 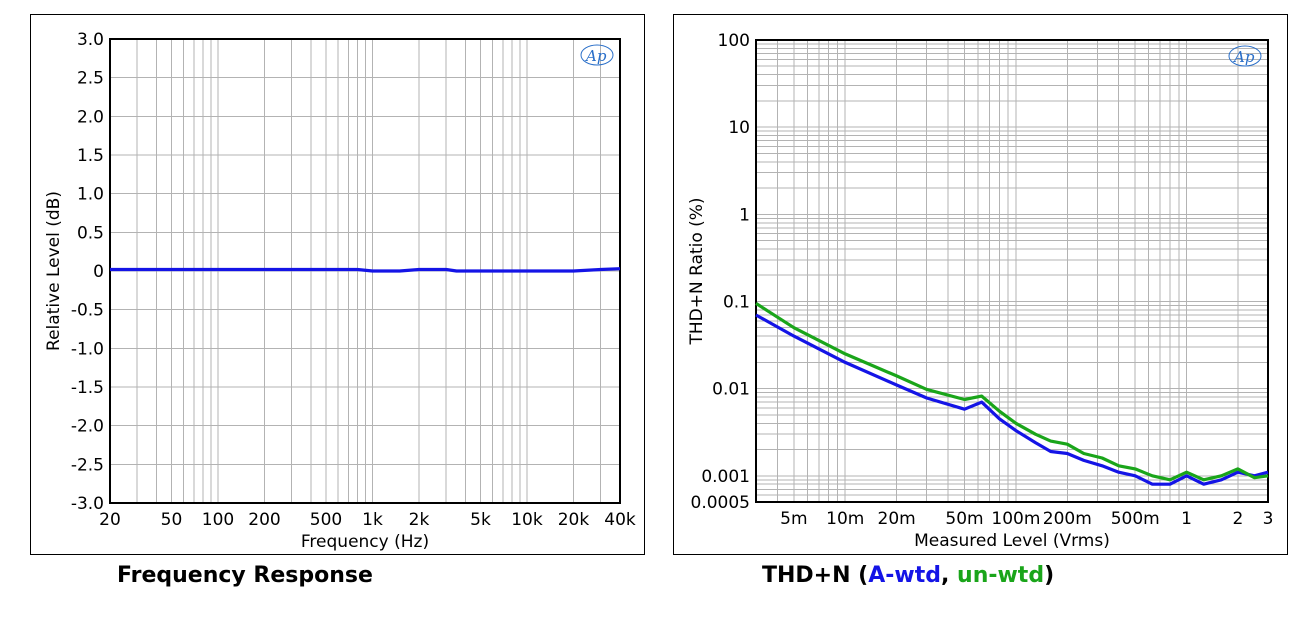 What do you see at coordinates (1012, 399) in the screenshot?
I see `a-wtd-line` at bounding box center [1012, 399].